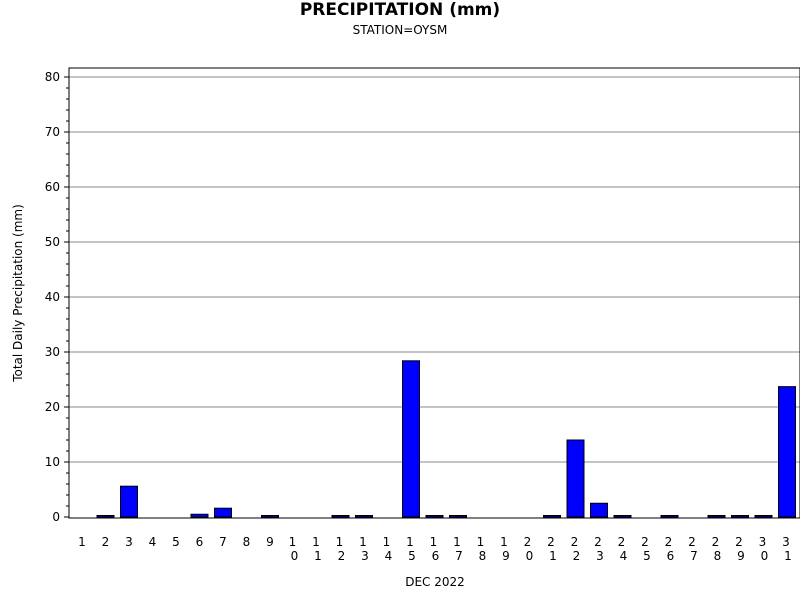 This screenshot has height=600, width=800. Describe the element at coordinates (129, 542) in the screenshot. I see `x-tick-label: 3` at that location.